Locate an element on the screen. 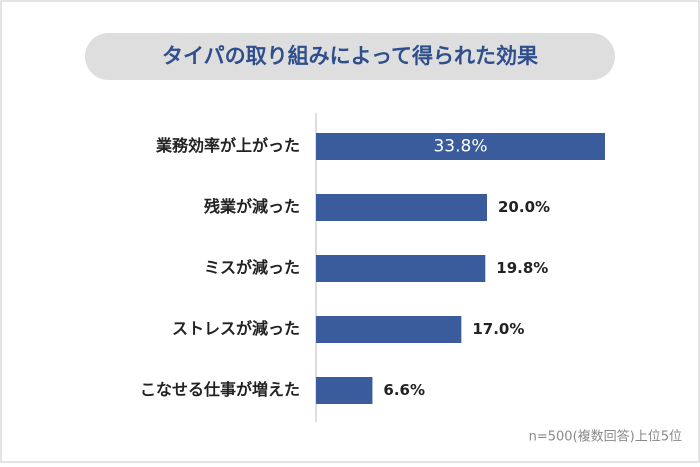 Image resolution: width=700 pixels, height=467 pixels. chart-title: タイパの取り組みによって得られた効果 is located at coordinates (350, 56).